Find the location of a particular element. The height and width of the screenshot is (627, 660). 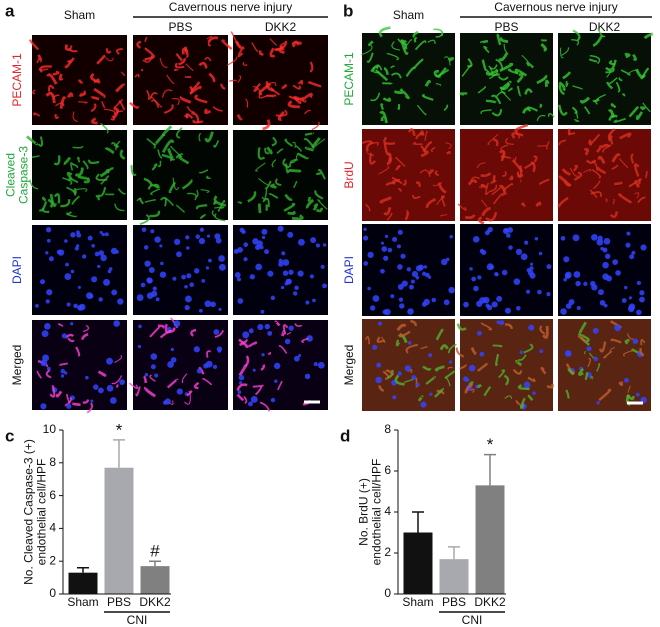

y-tick-label: 4 is located at coordinates (387, 511).